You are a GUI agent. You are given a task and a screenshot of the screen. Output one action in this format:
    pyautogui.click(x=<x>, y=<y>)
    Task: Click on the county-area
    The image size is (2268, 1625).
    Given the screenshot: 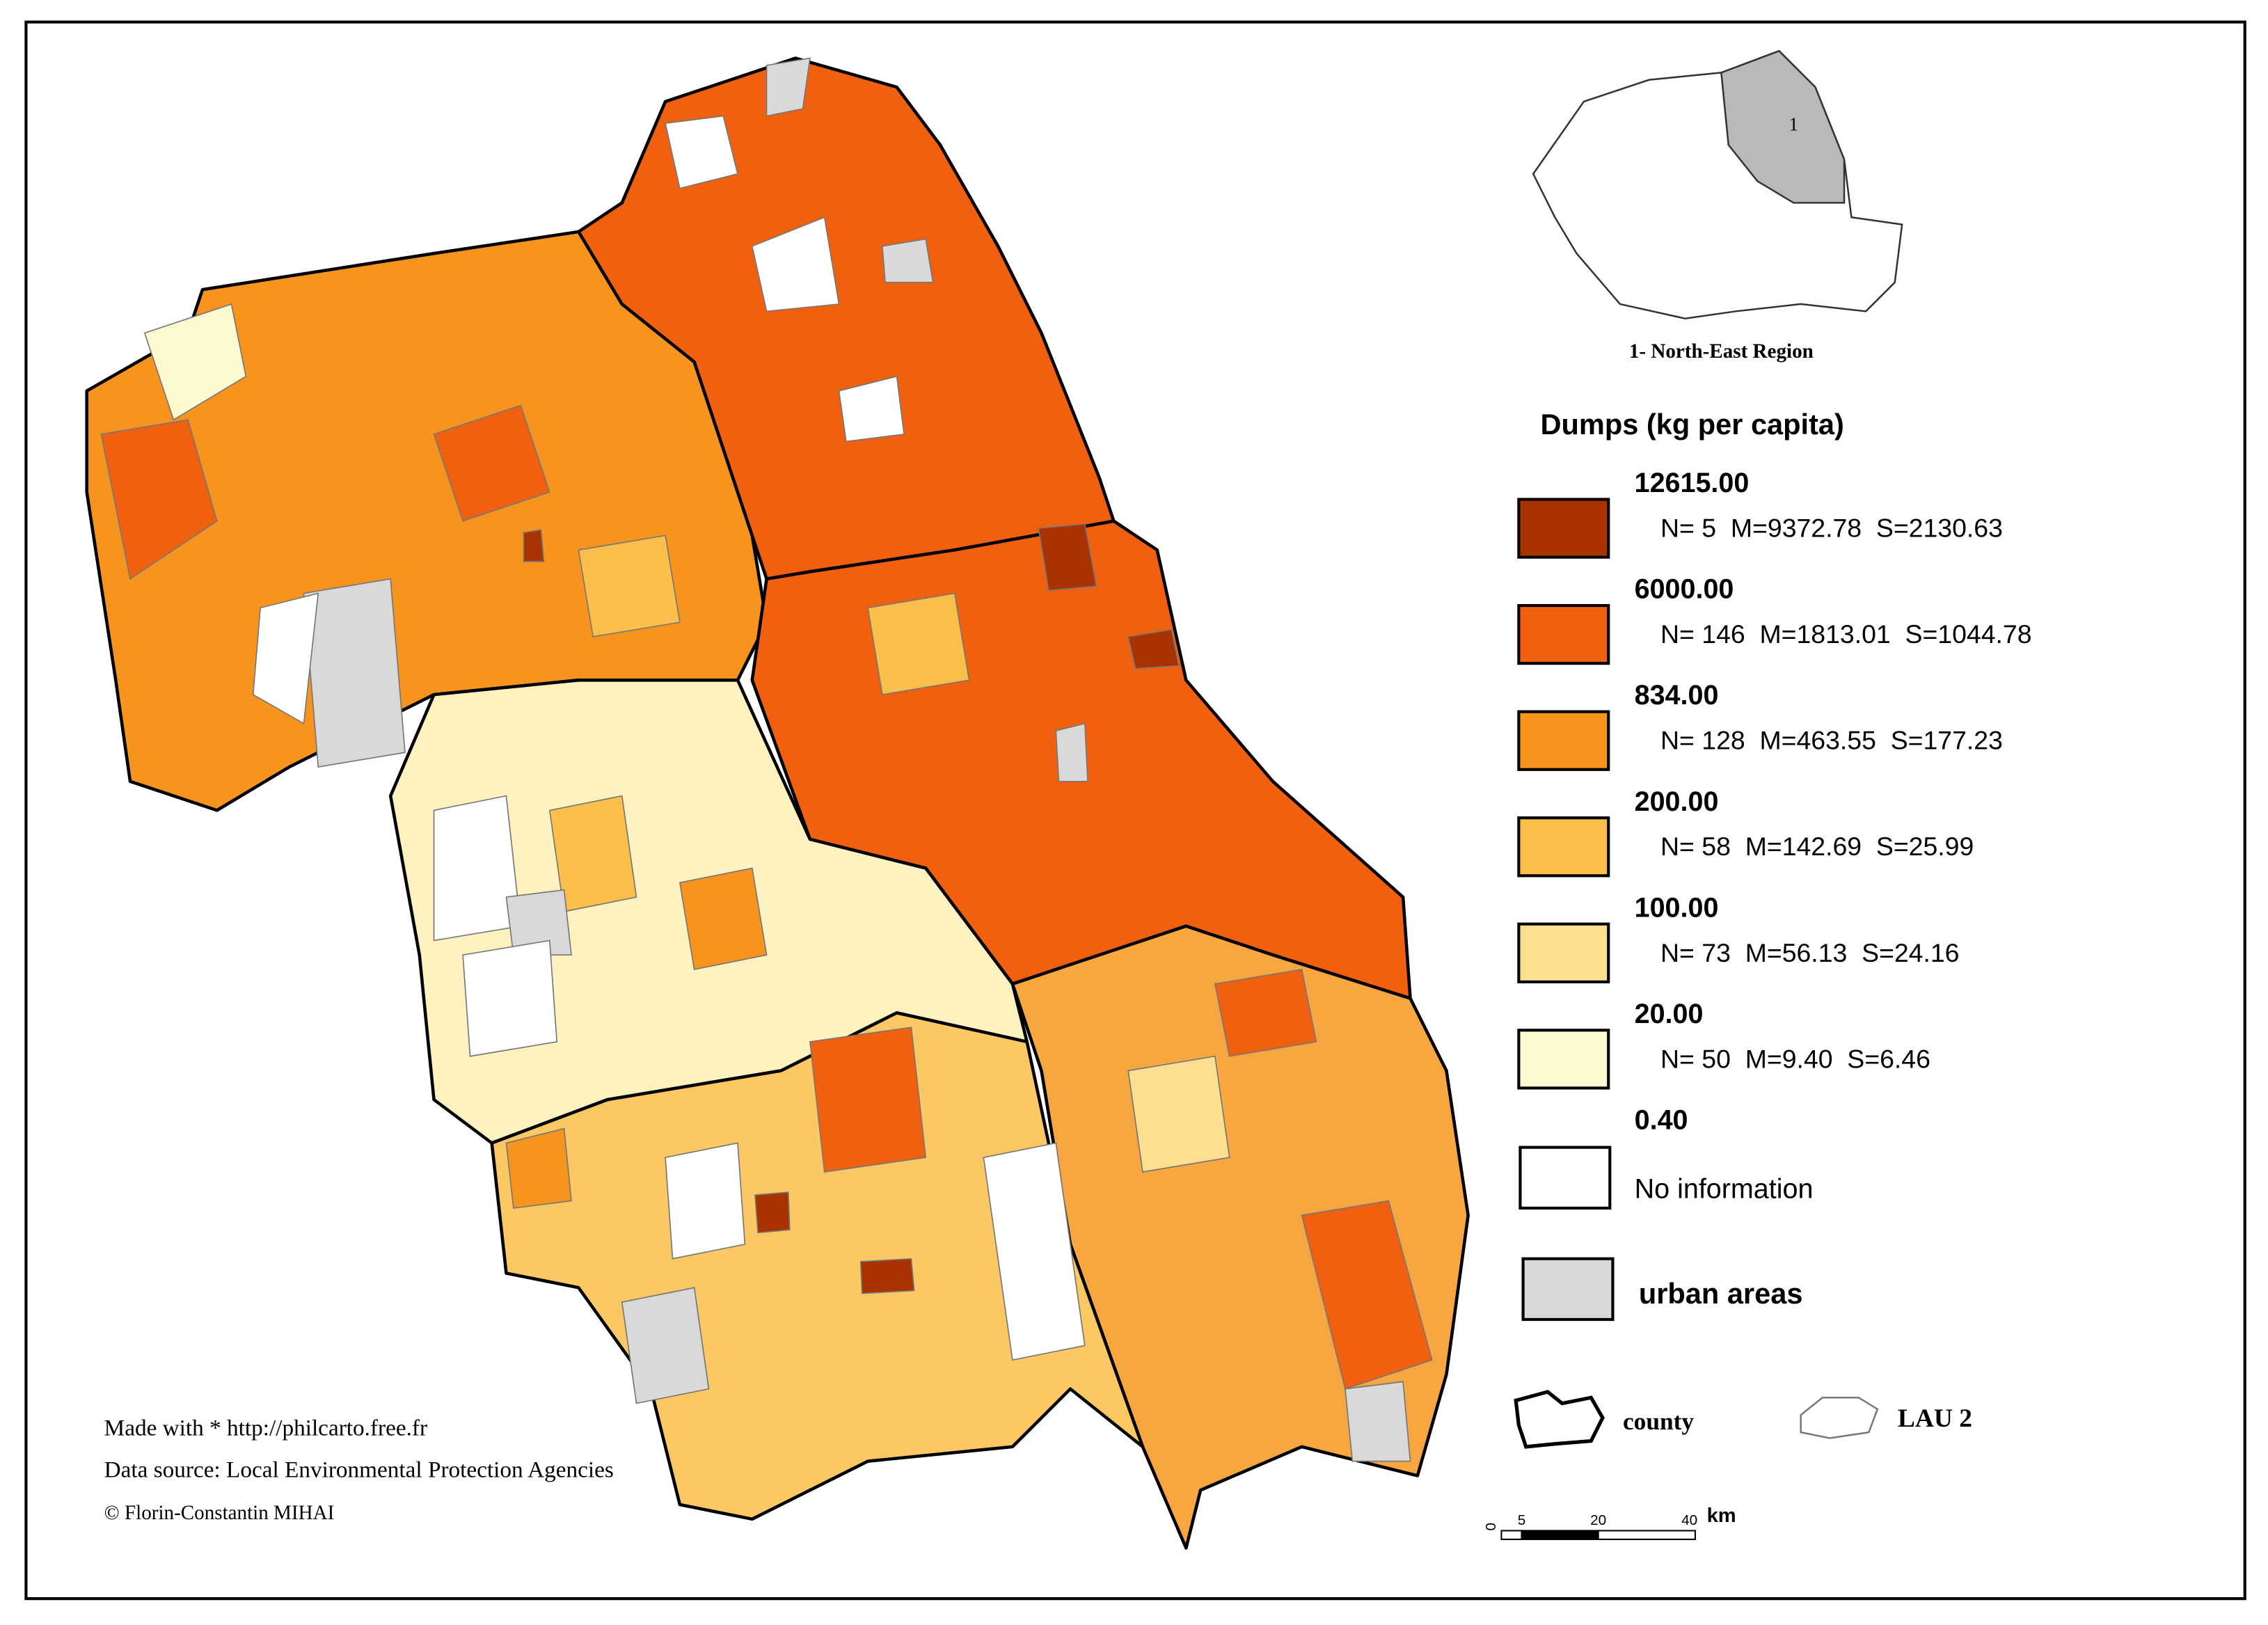 What is the action you would take?
    pyautogui.click(x=847, y=319)
    